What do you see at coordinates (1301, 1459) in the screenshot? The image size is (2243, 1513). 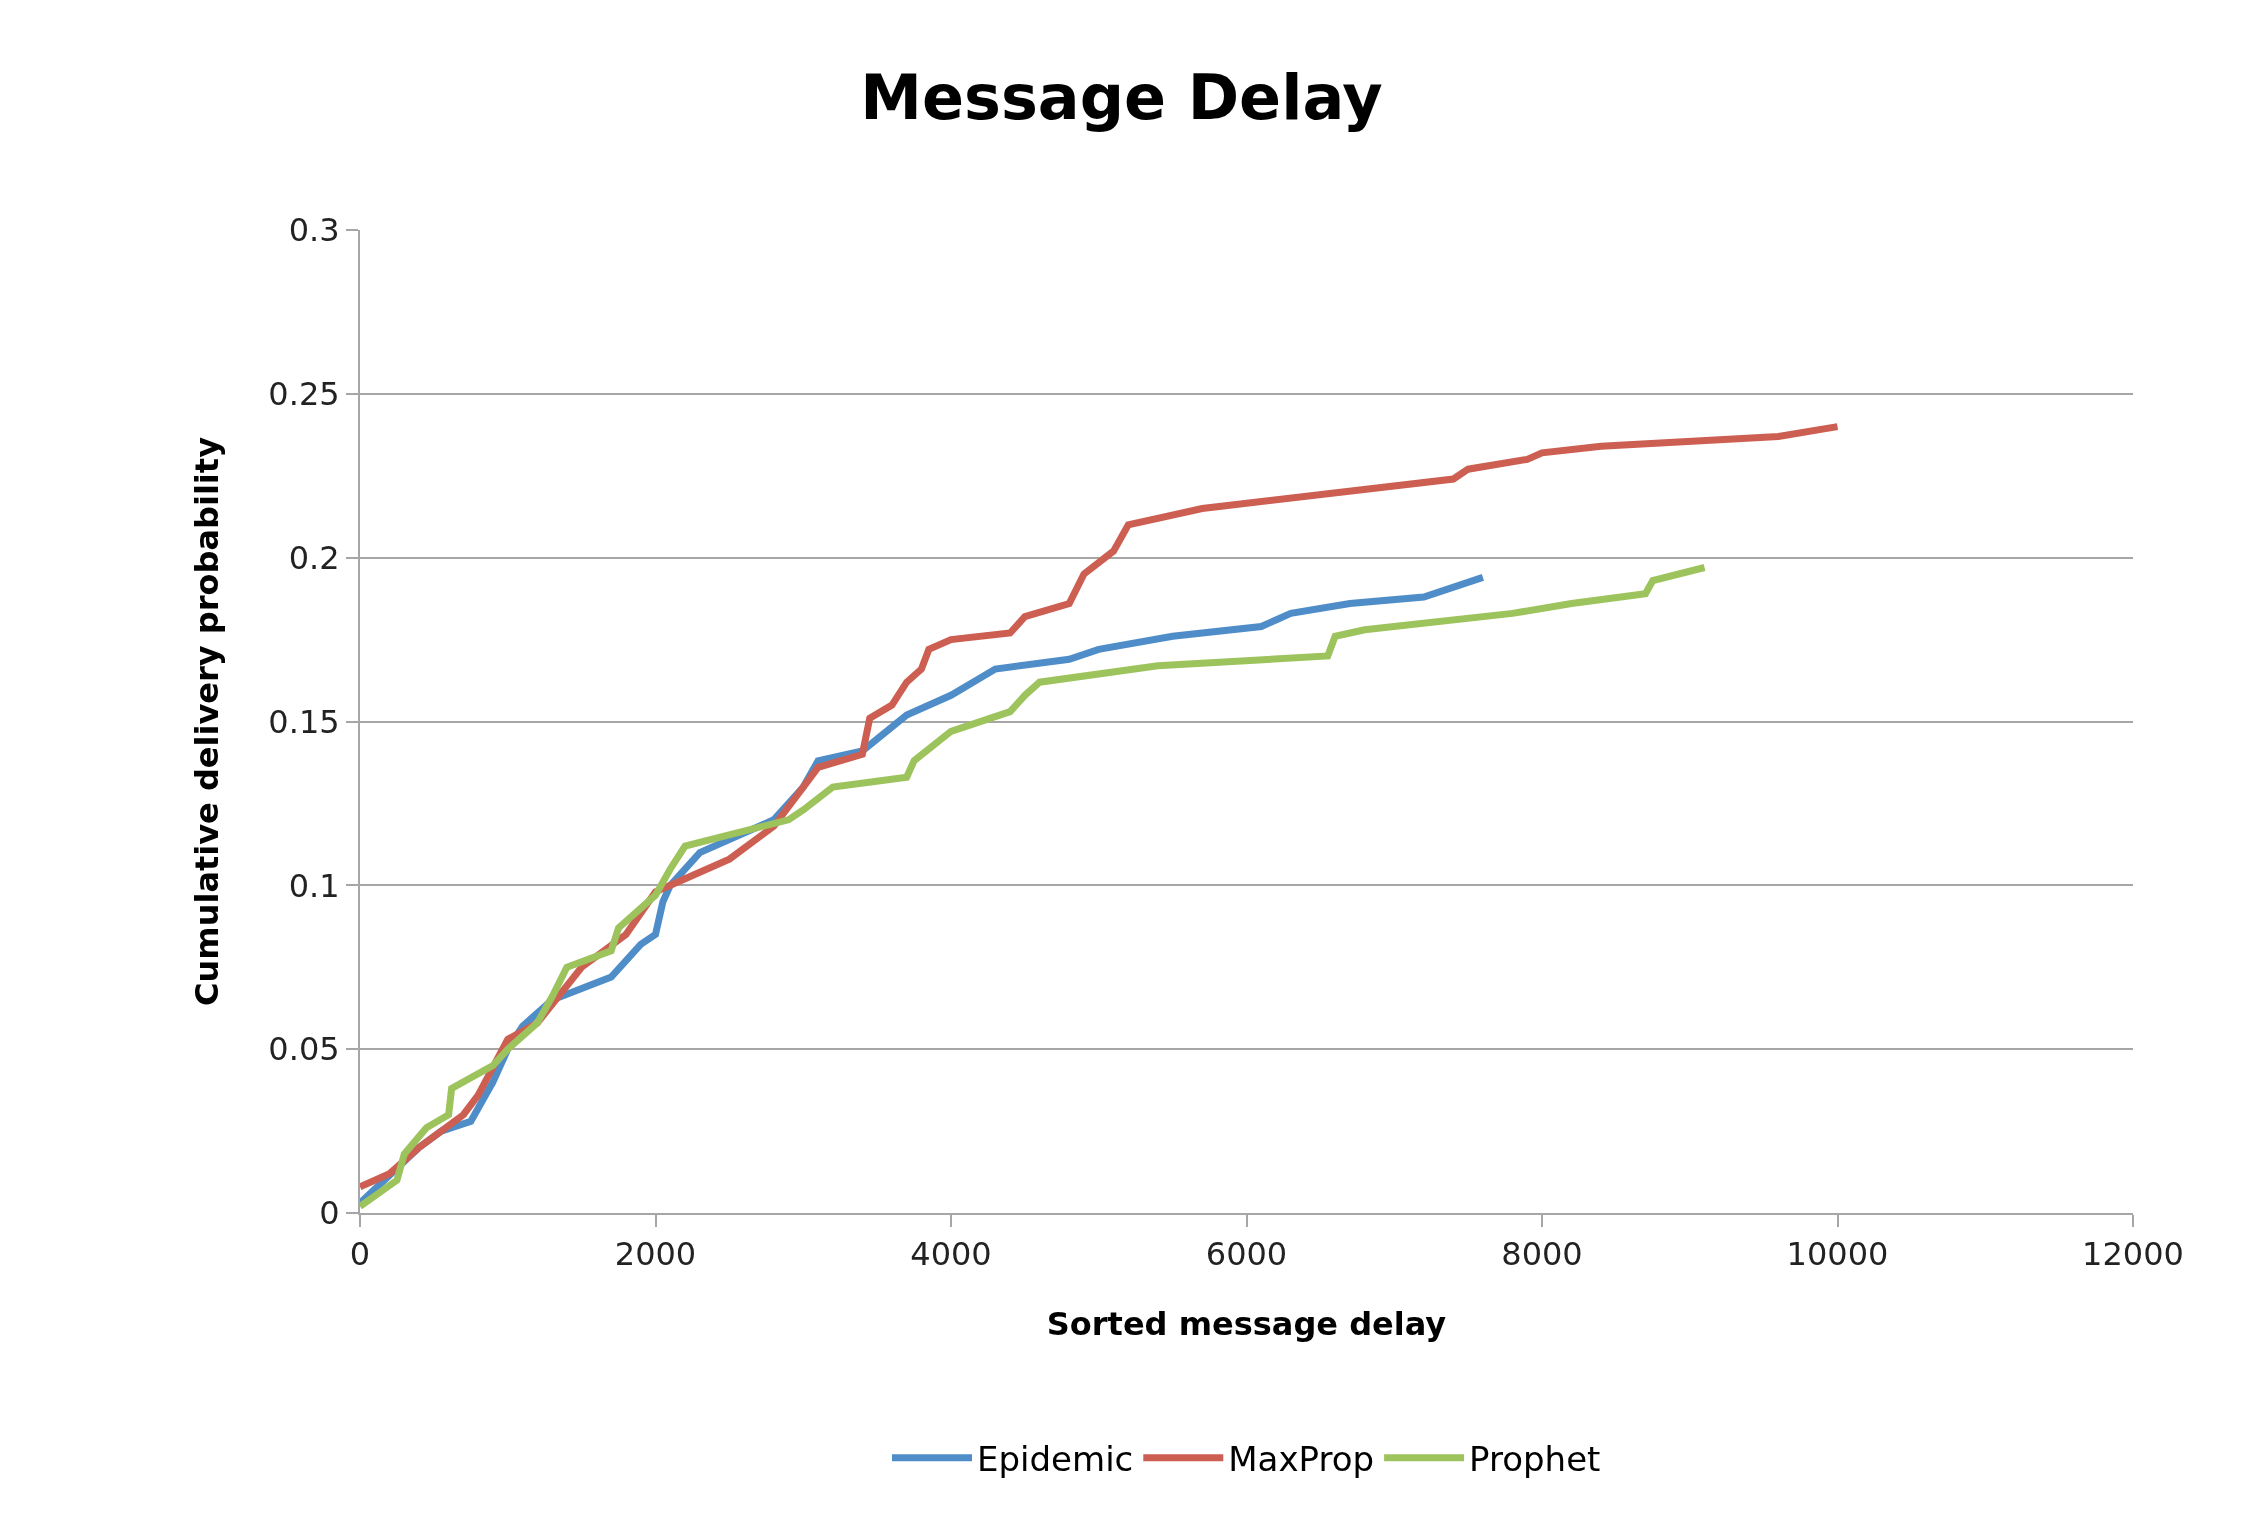 I see `legend-label: MaxProp` at bounding box center [1301, 1459].